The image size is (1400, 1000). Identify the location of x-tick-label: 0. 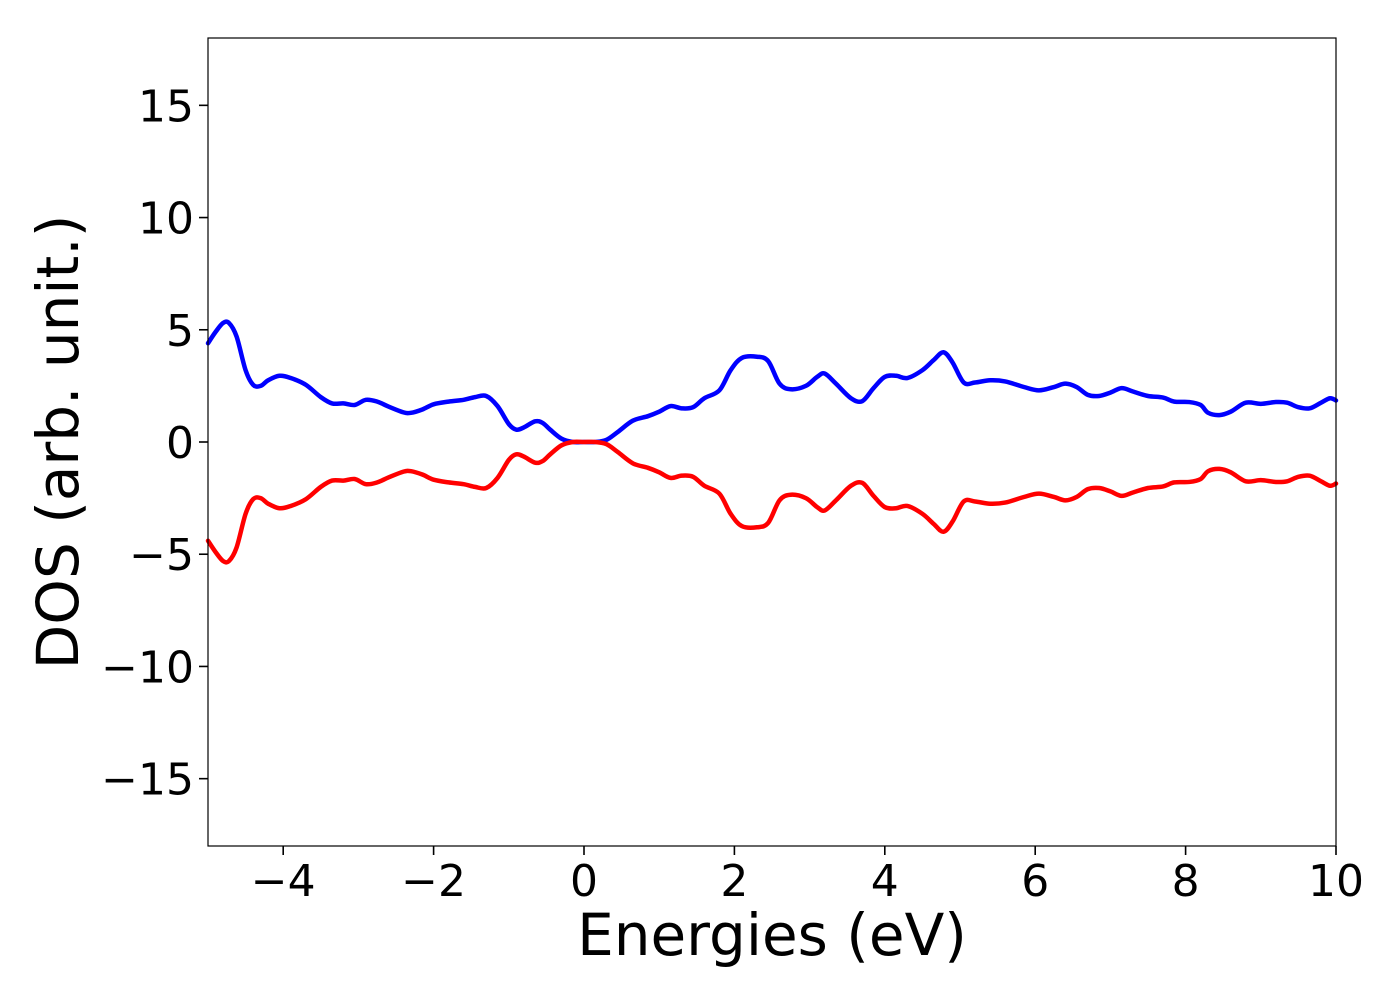
(584, 881).